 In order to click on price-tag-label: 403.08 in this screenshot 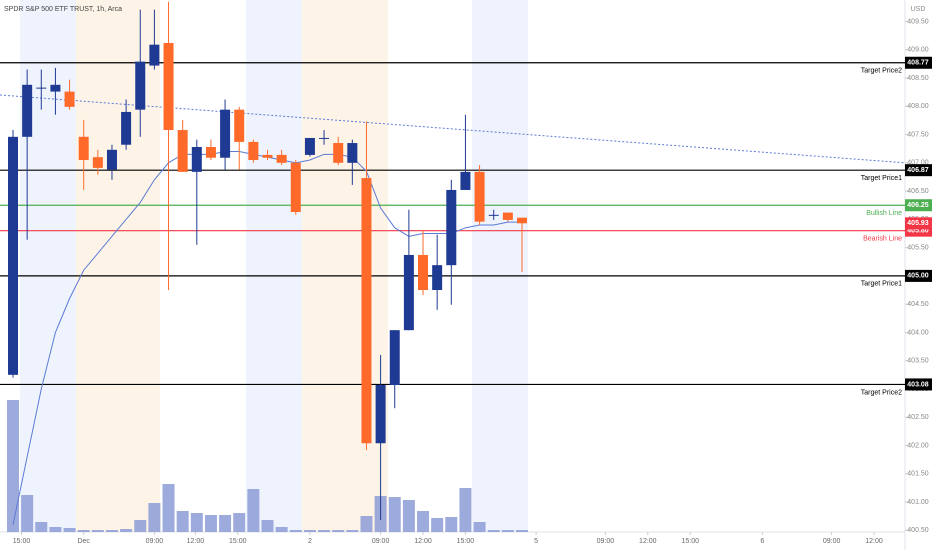, I will do `click(918, 384)`.